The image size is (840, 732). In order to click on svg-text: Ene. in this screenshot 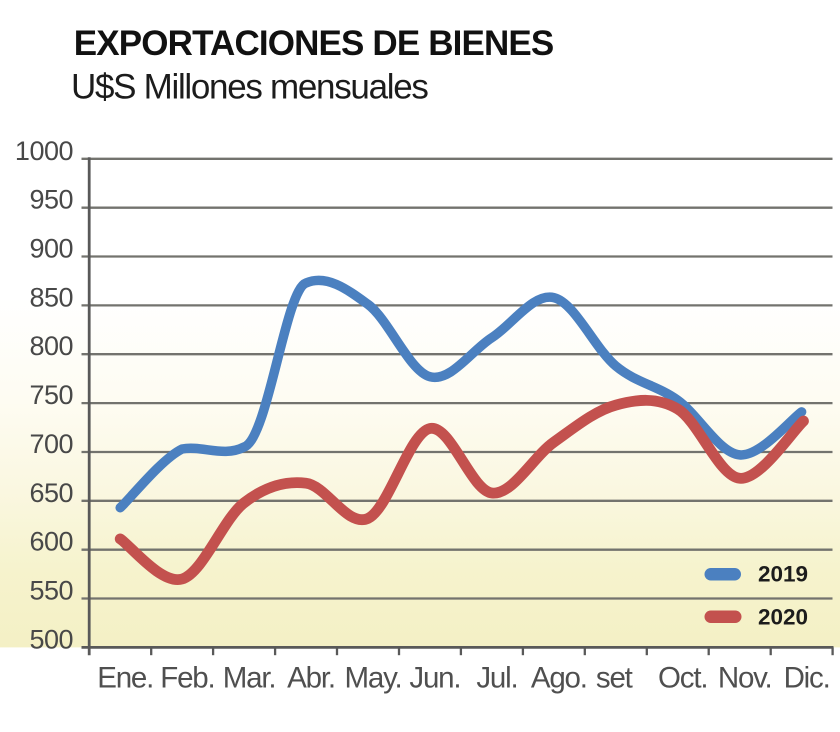, I will do `click(125, 678)`.